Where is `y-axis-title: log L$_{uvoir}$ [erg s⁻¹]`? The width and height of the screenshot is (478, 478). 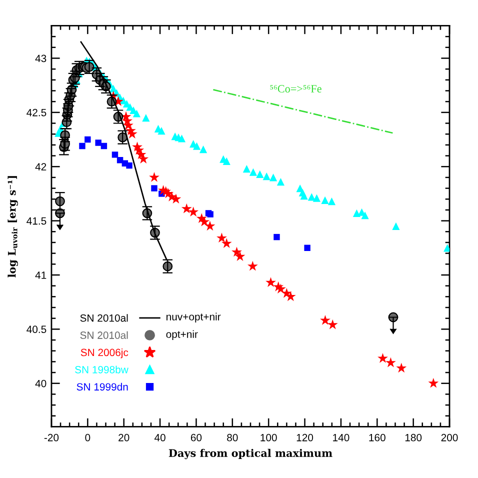 y-axis-title: log L$_{uvoir}$ [erg s⁻¹] is located at coordinates (13, 227).